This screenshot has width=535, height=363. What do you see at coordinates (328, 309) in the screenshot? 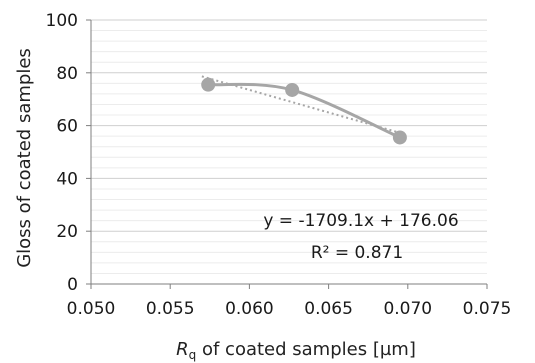
I see `x-tick-label: 0.065` at bounding box center [328, 309].